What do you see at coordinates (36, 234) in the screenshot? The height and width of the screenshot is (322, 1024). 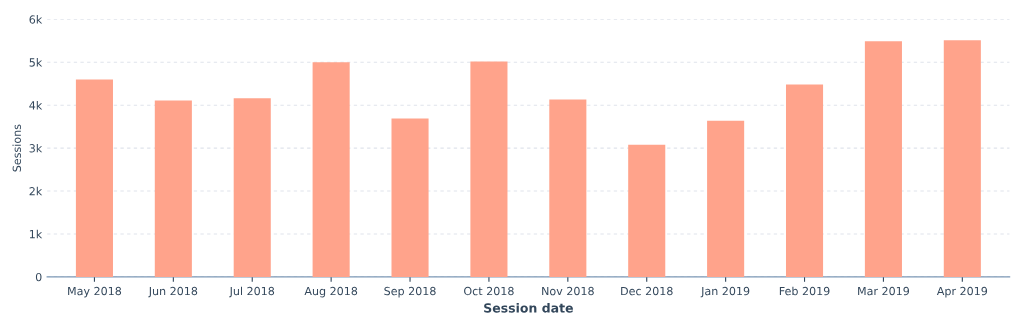 I see `y-tick-label: 1k` at bounding box center [36, 234].